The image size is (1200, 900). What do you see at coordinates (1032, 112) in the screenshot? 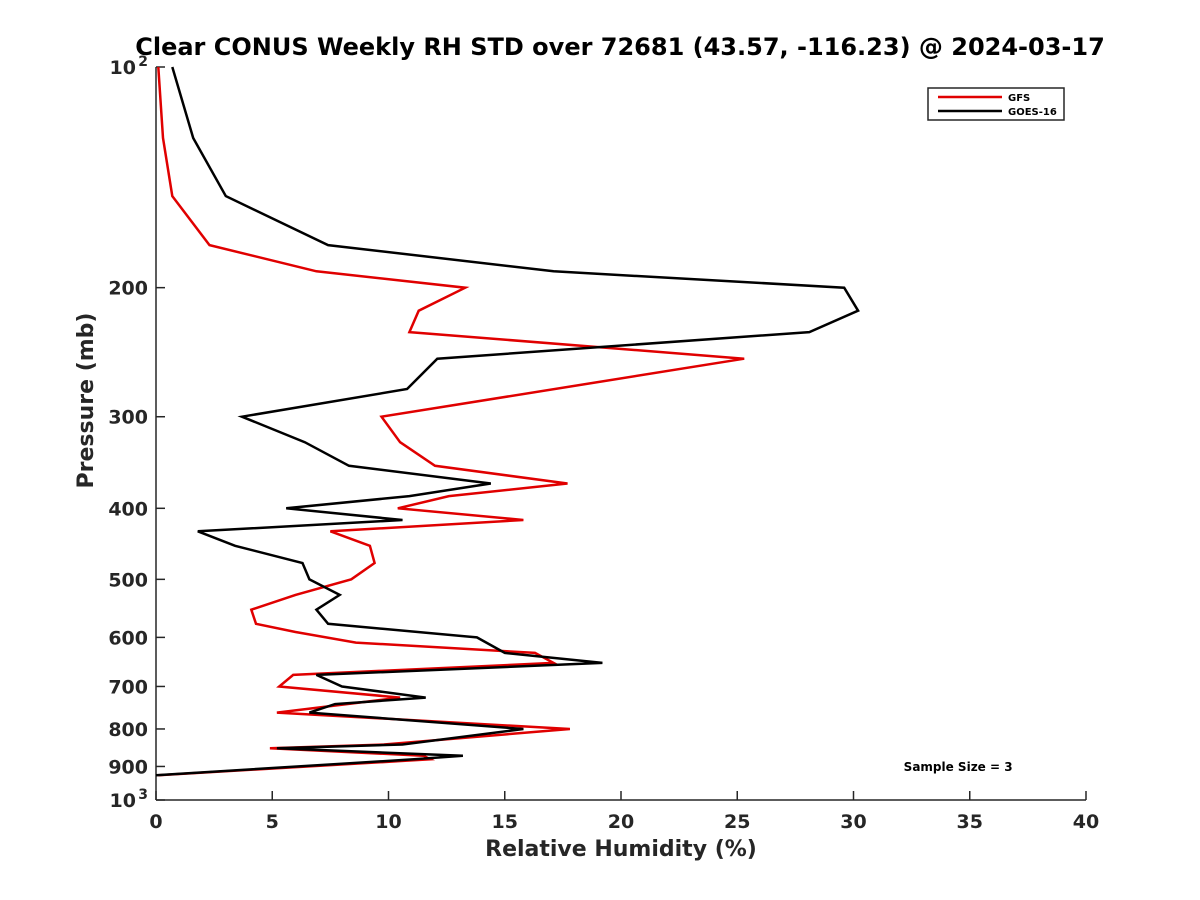
I see `legend-entry-label: GOES-16` at bounding box center [1032, 112].